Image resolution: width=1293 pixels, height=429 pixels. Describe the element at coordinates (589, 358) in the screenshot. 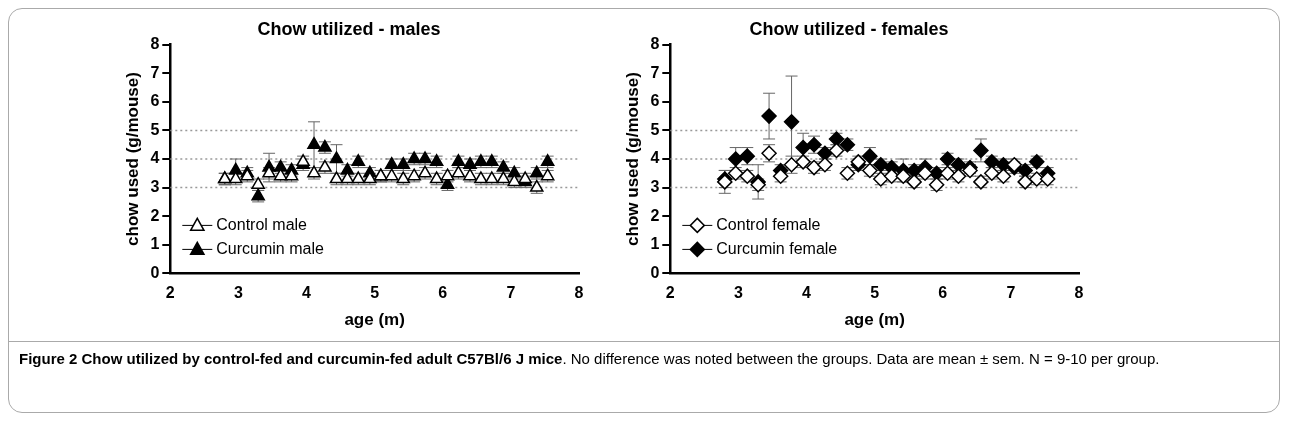

I see `caption: Figure 2 Chow utilized by control-fed and curcumin-fed adult C57Bl/6 J mice. No difference was noted between the groups. Data are mean ± sem. N = 9-10 per group.` at that location.